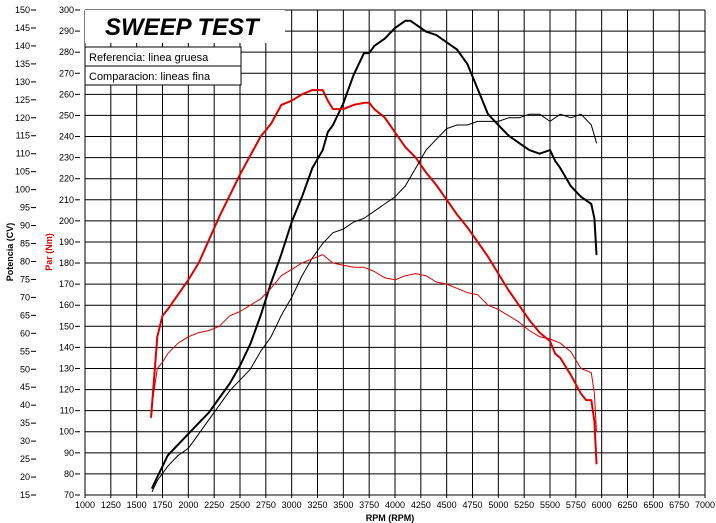 Image resolution: width=716 pixels, height=523 pixels. Describe the element at coordinates (498, 505) in the screenshot. I see `x-tick-label: 5000` at that location.